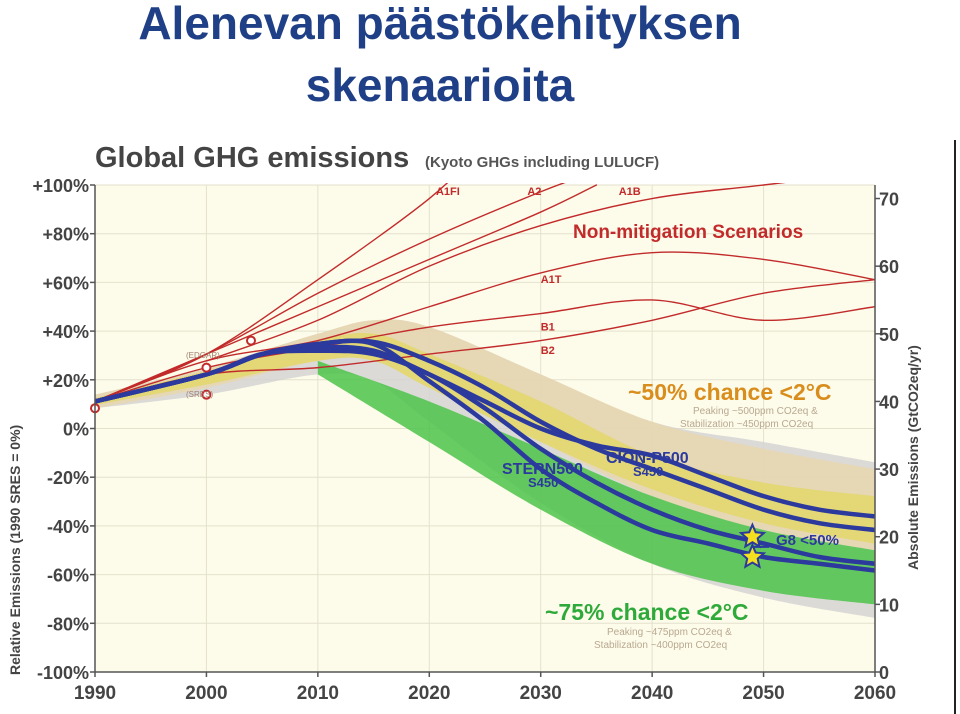 The width and height of the screenshot is (960, 714). I want to click on non-mitigation-label: Non-mitigation Scenarios, so click(688, 232).